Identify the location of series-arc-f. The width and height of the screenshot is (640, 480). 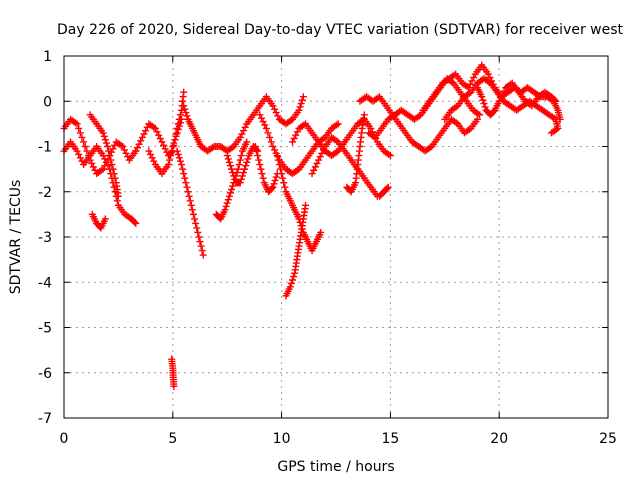
(165, 146).